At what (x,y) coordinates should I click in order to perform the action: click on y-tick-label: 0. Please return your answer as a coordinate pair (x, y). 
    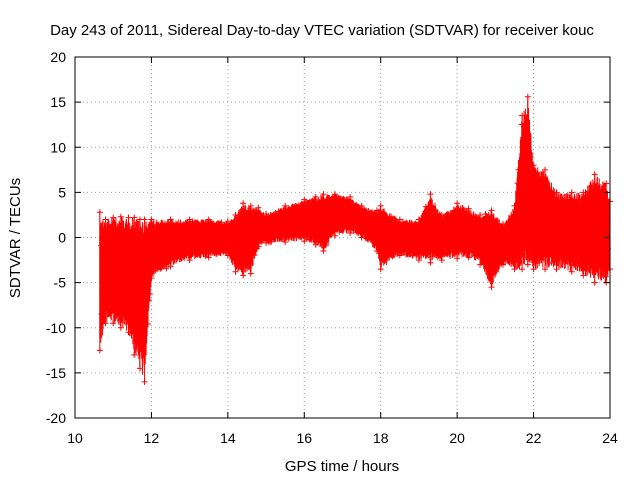
    Looking at the image, I should click on (62, 238).